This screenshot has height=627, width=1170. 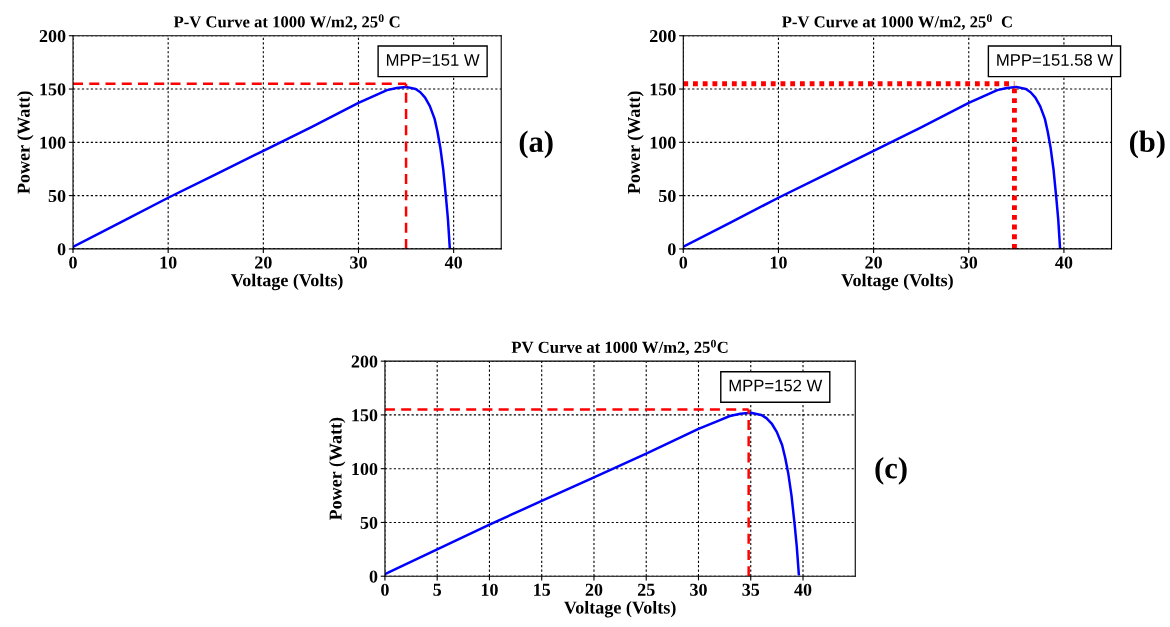 What do you see at coordinates (1055, 59) in the screenshot?
I see `annotation: MPP=151.58 W` at bounding box center [1055, 59].